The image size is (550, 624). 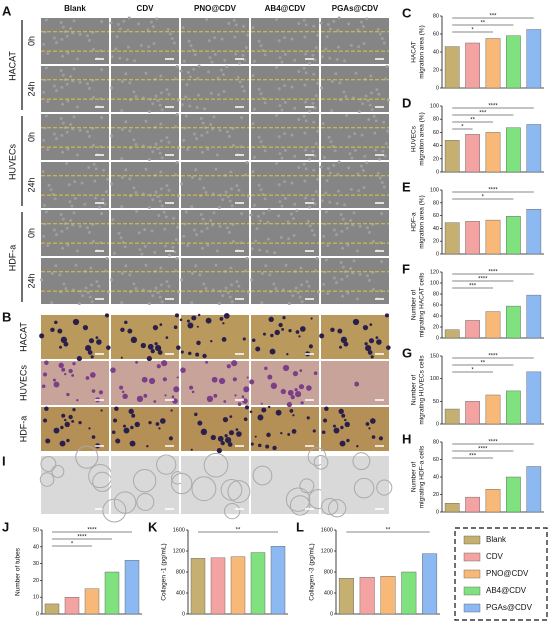 I want to click on y-axis-label: migration area (%), so click(x=422, y=221).